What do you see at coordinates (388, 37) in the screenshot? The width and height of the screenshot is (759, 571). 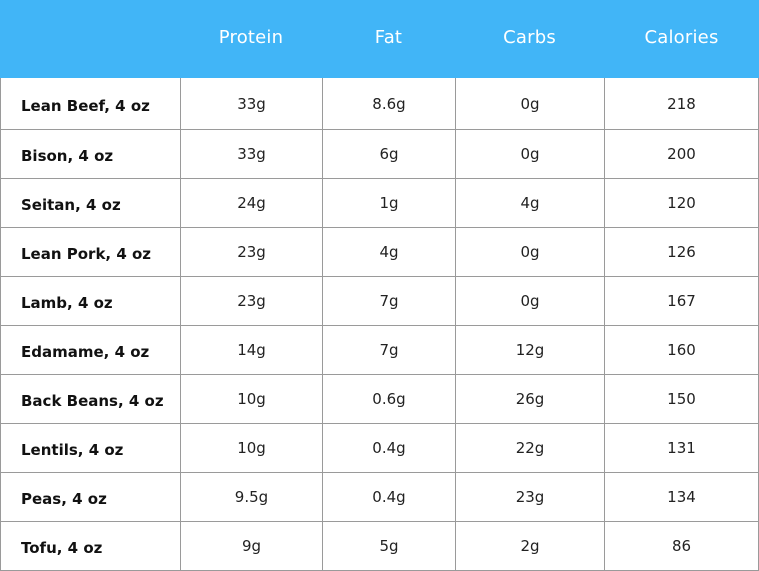 I see `header-cell-fat: Fat` at bounding box center [388, 37].